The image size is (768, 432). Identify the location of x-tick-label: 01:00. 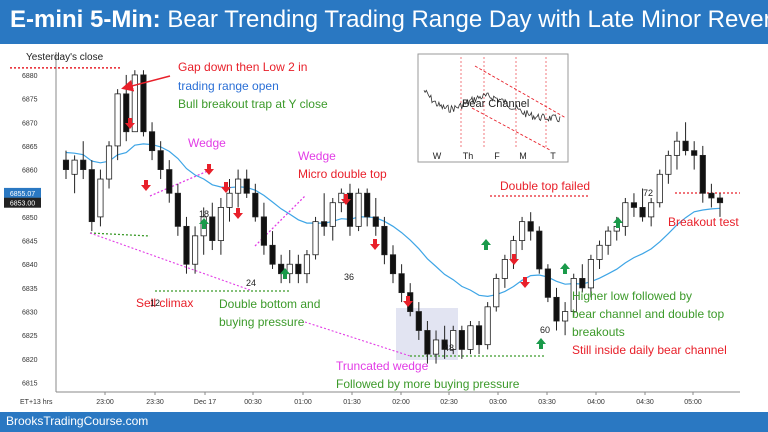
(303, 402).